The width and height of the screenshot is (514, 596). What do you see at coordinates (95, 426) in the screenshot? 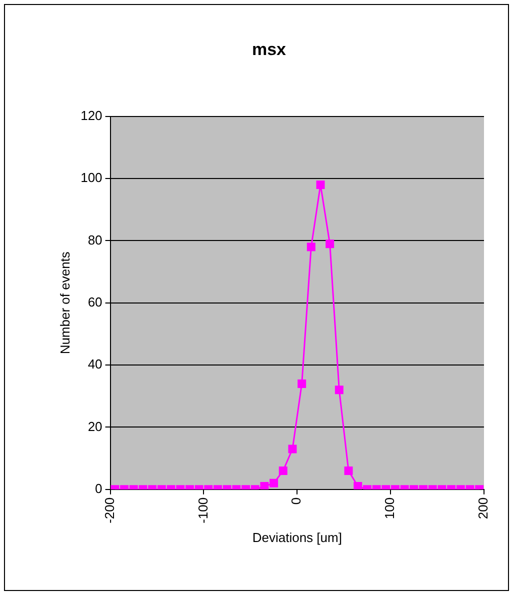
I see `y-tick-label: 20` at bounding box center [95, 426].